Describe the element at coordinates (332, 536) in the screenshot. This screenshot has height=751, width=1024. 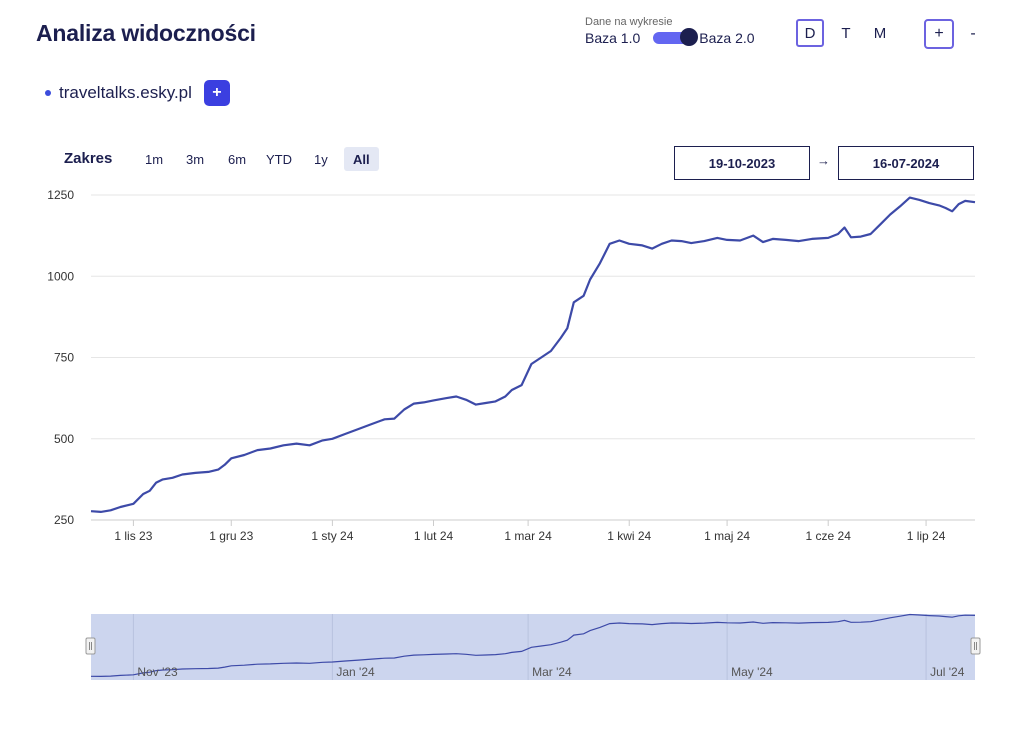
I see `x-tick-label: 1 sty 24` at that location.